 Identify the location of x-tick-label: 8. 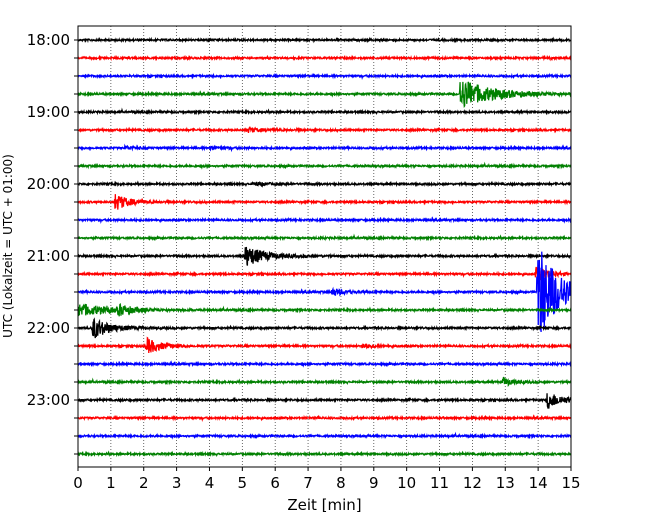
(341, 483).